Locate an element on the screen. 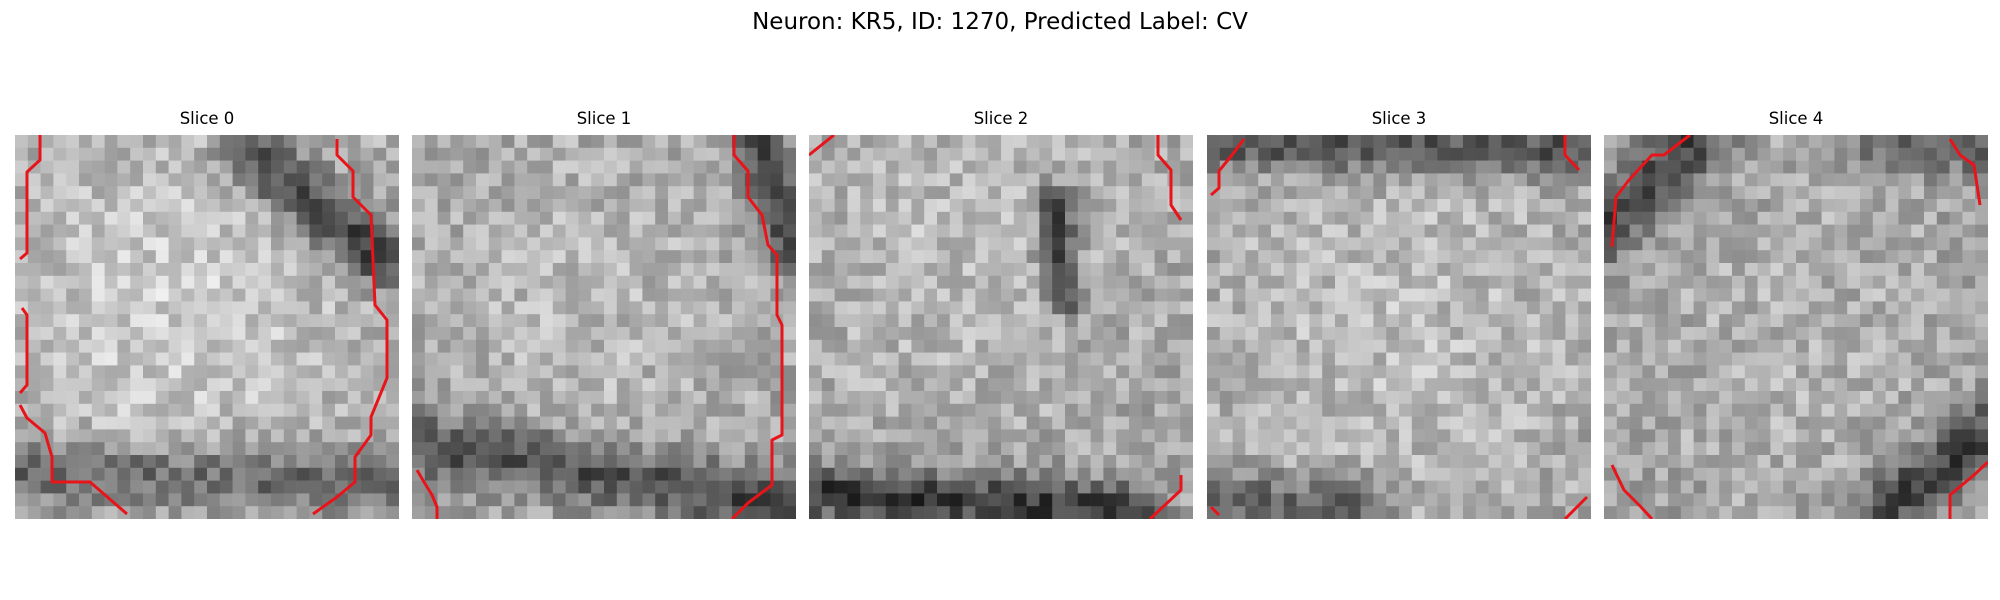 Image resolution: width=2000 pixels, height=600 pixels. slice-title-3: Slice 3 is located at coordinates (1399, 118).